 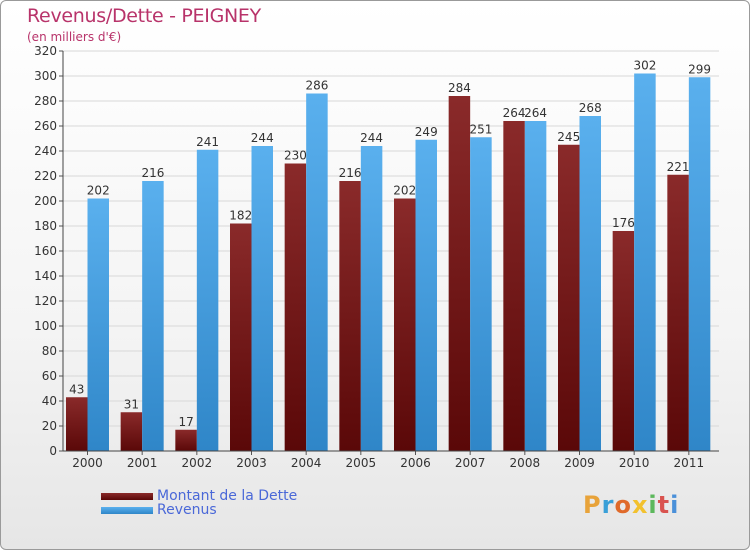 I want to click on data-label: 249, so click(x=426, y=132).